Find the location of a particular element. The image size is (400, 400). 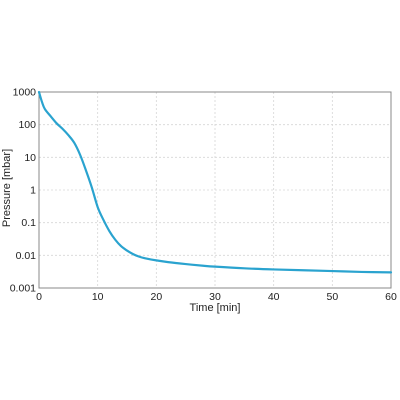

x-tick-labels: 0 10 20 30 40 50 60 is located at coordinates (216, 297).